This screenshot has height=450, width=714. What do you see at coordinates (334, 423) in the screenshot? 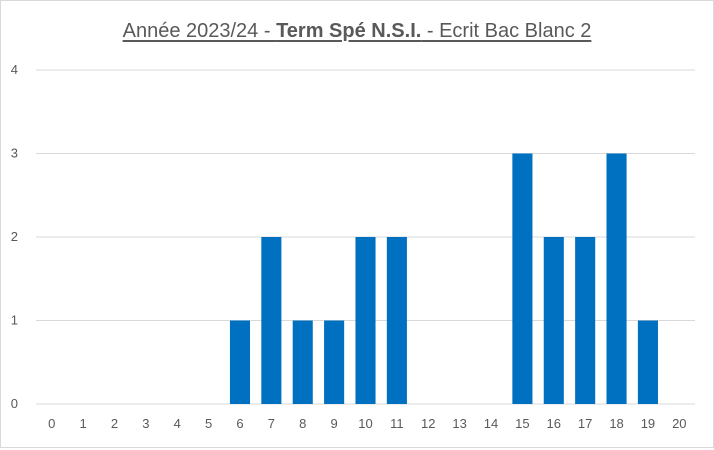
I see `x-tick-label-9: 9` at bounding box center [334, 423].